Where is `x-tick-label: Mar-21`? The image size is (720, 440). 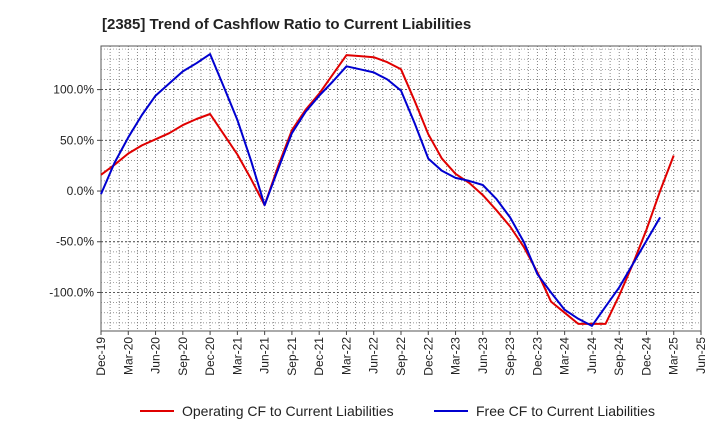 x-tick-label: Mar-21 is located at coordinates (237, 356).